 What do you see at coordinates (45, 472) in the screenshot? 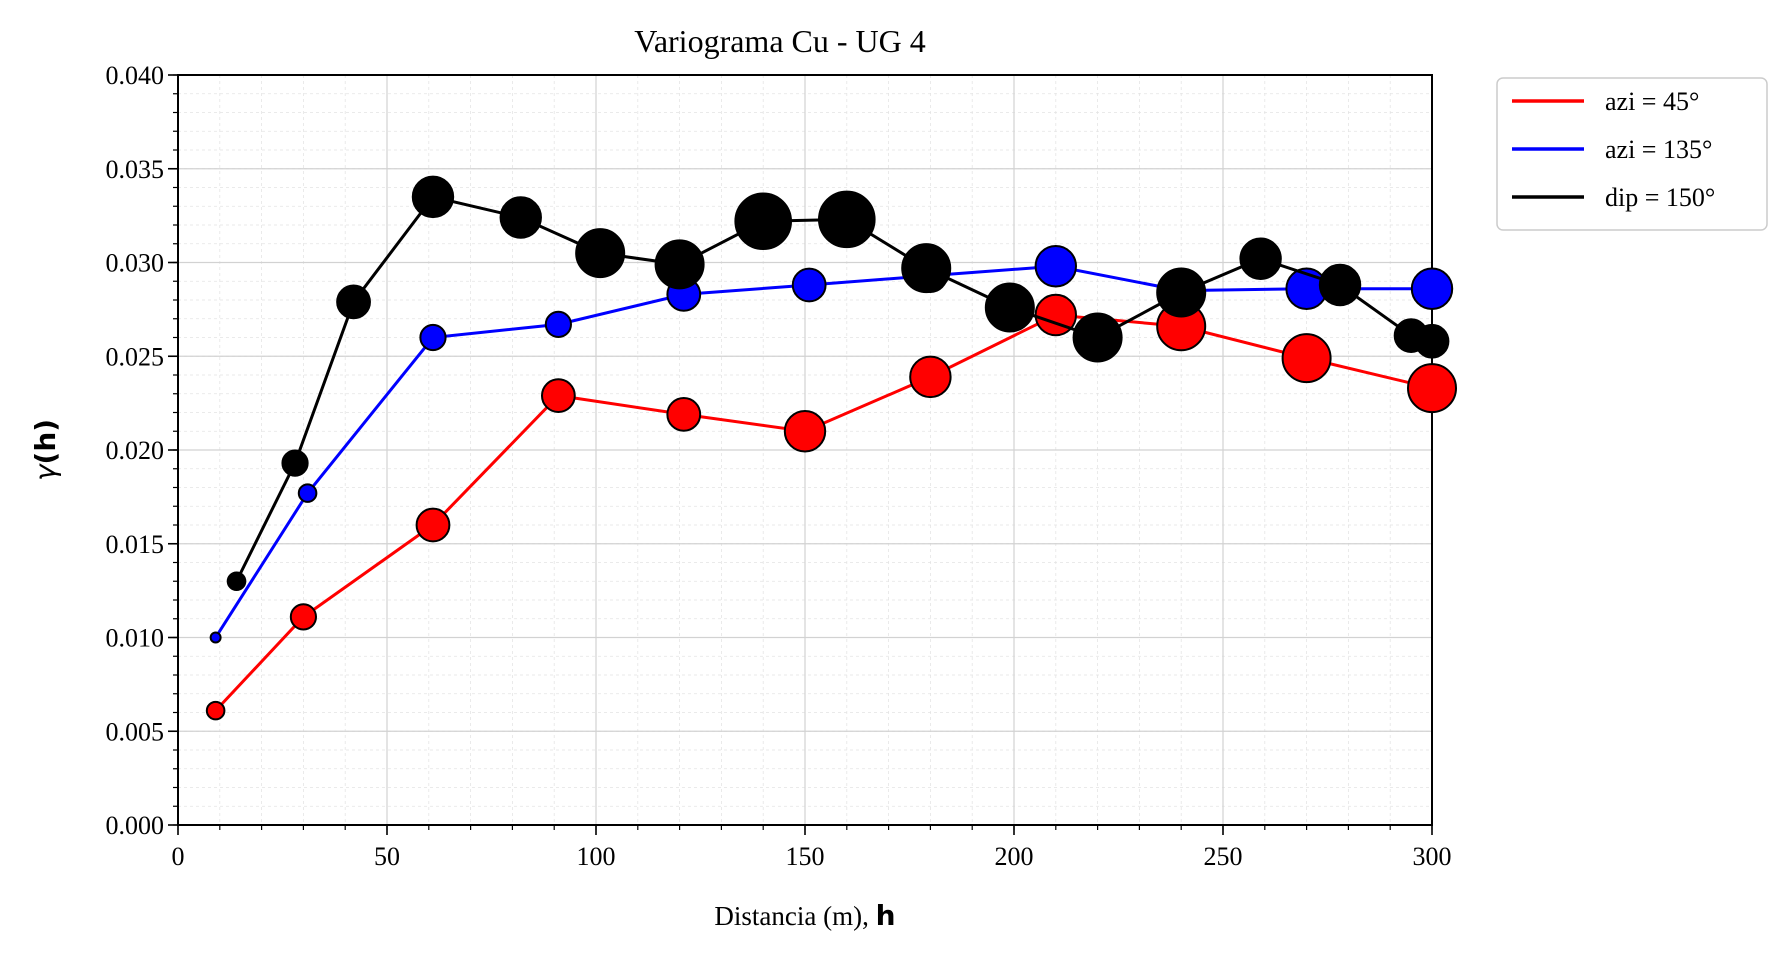
I see `y-axis-label-gamma: γ` at bounding box center [45, 472].